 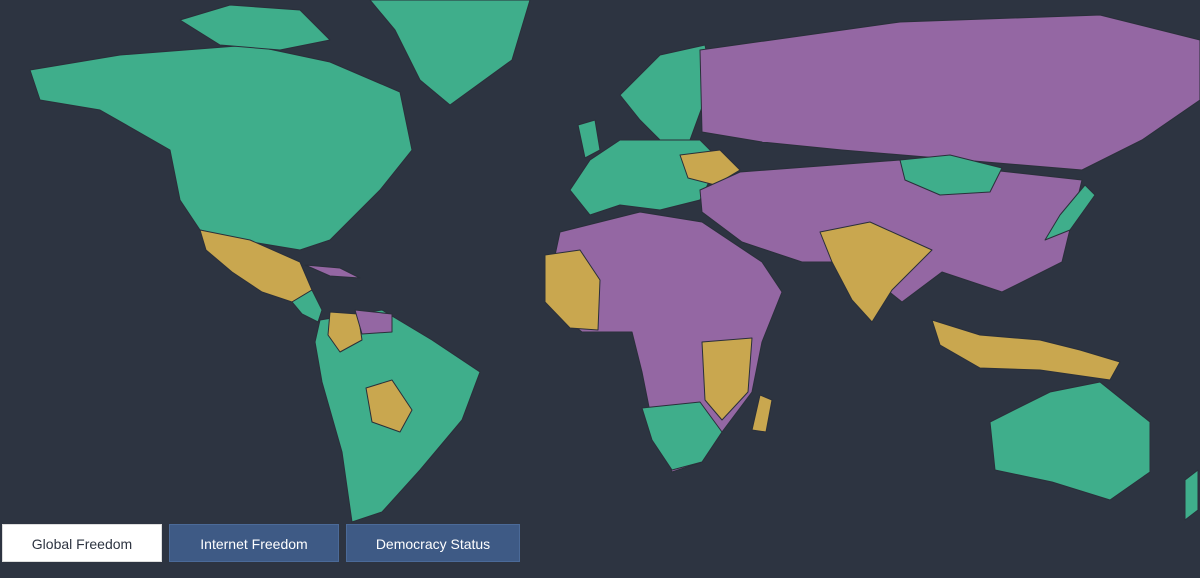 What do you see at coordinates (666, 92) in the screenshot?
I see `scandinavia` at bounding box center [666, 92].